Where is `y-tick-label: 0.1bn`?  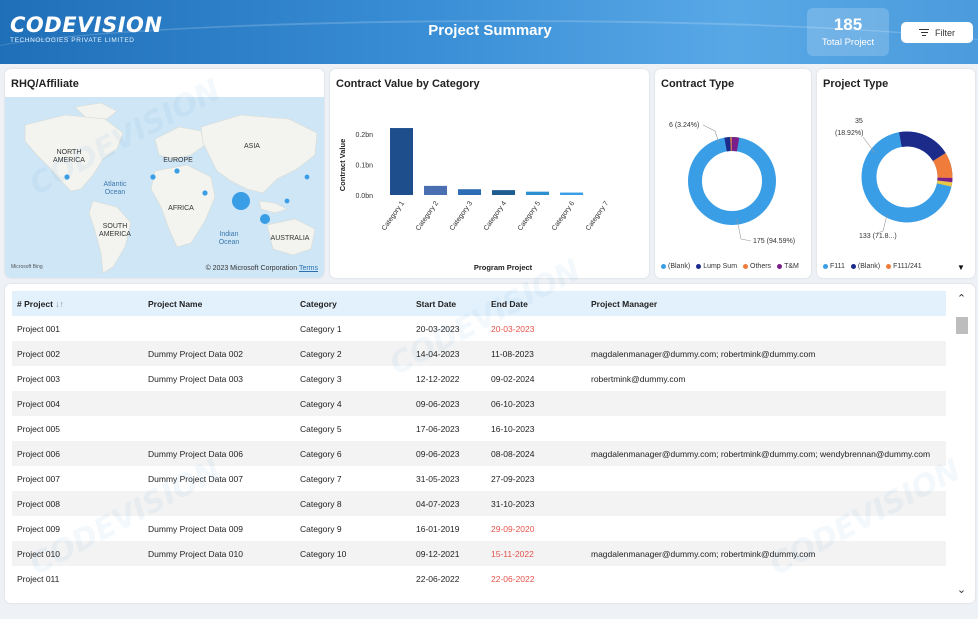 y-tick-label: 0.1bn is located at coordinates (364, 166).